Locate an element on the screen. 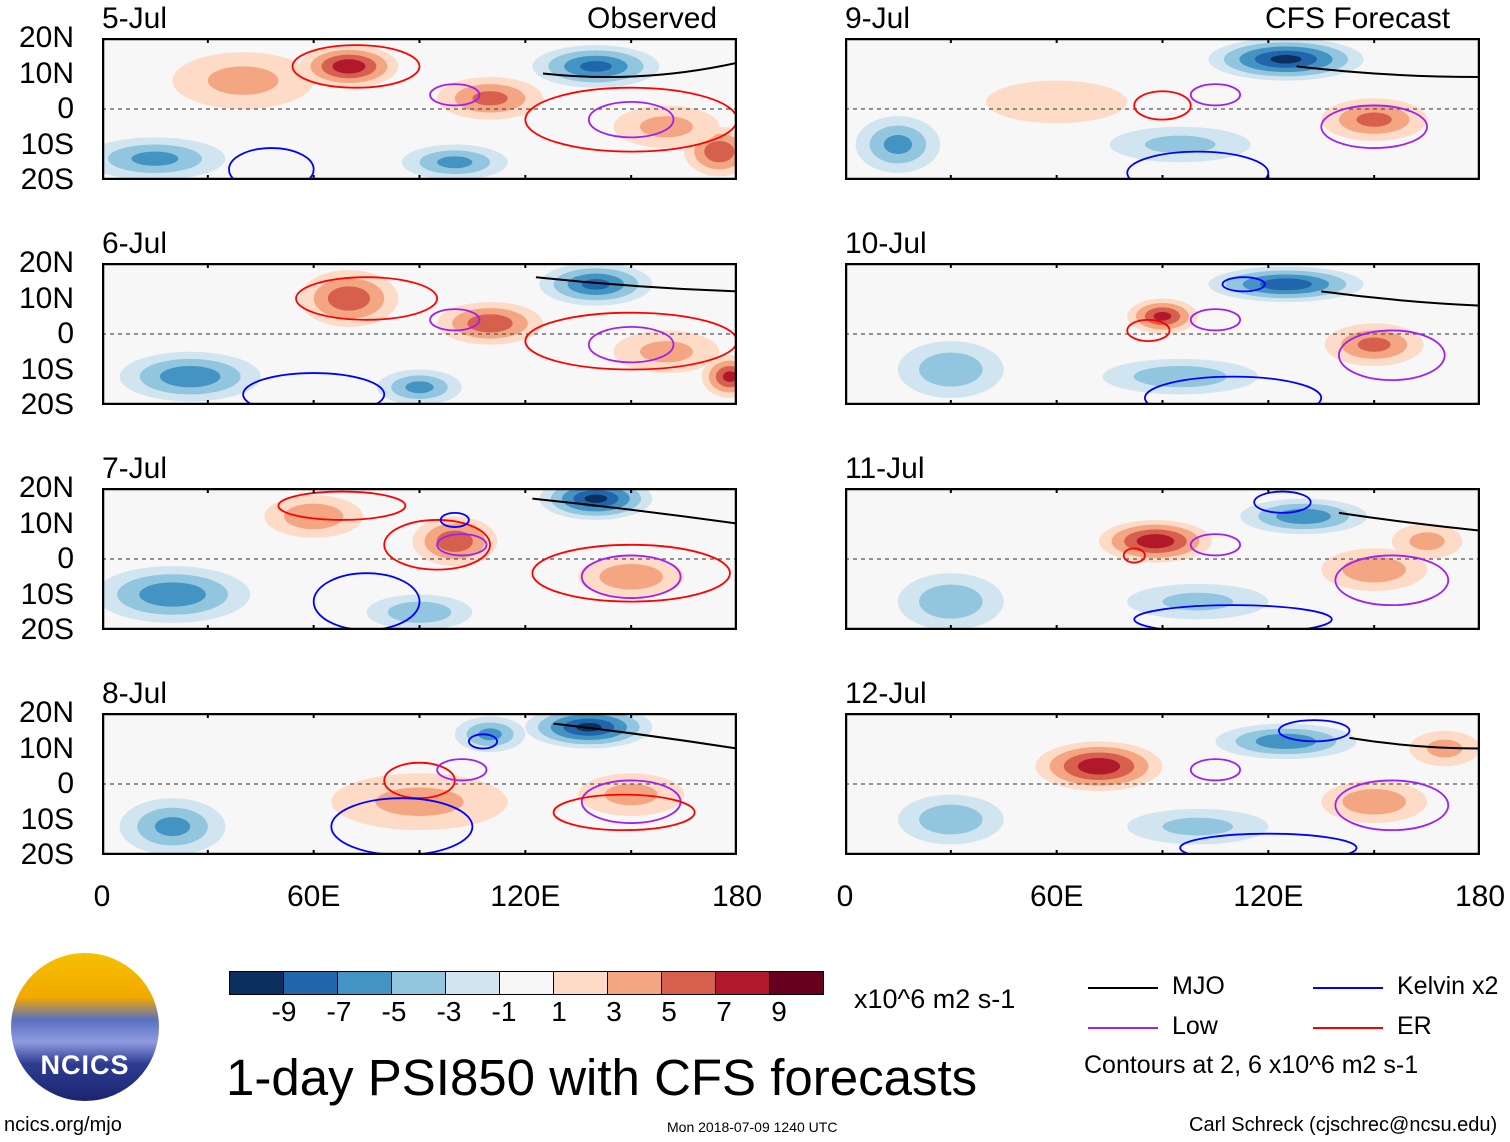 The width and height of the screenshot is (1510, 1142). panel-date: 5-Jul is located at coordinates (135, 18).